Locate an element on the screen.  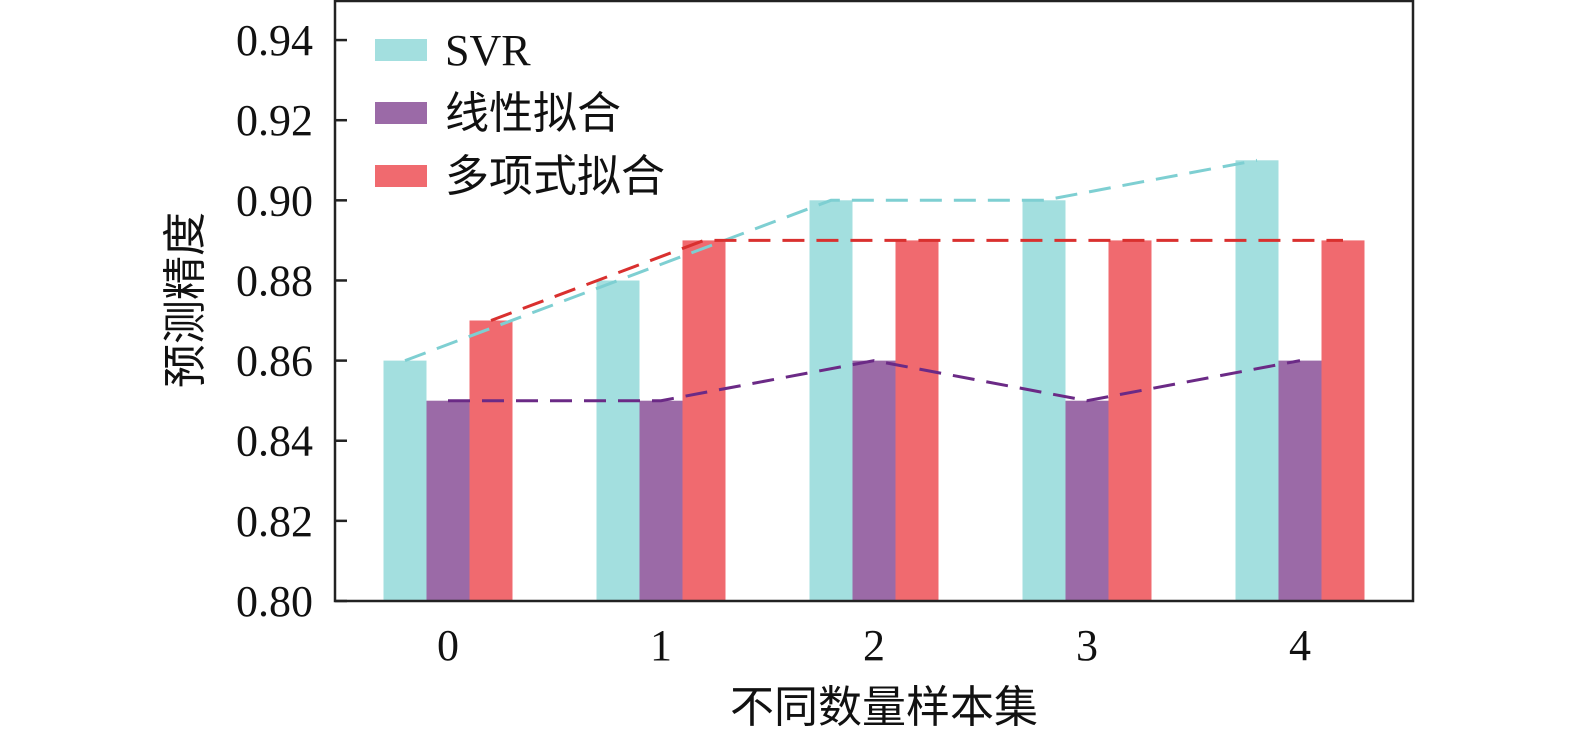
legend-label-多项式拟合: 多项式拟合 is located at coordinates (555, 176).